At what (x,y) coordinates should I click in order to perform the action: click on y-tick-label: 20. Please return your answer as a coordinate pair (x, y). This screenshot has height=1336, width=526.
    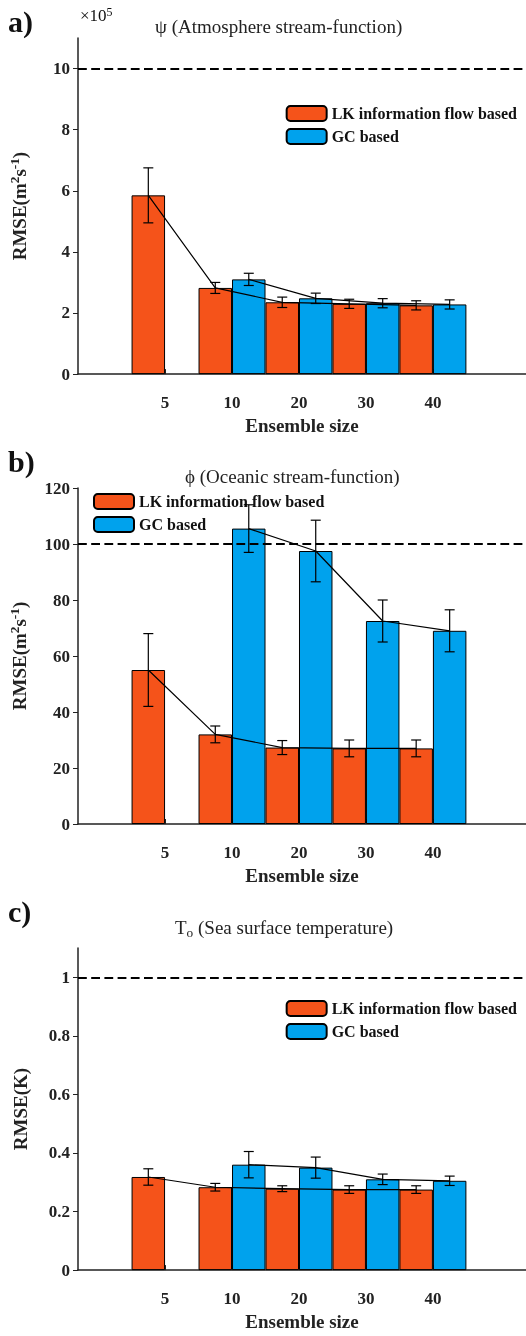
    Looking at the image, I should click on (61, 768).